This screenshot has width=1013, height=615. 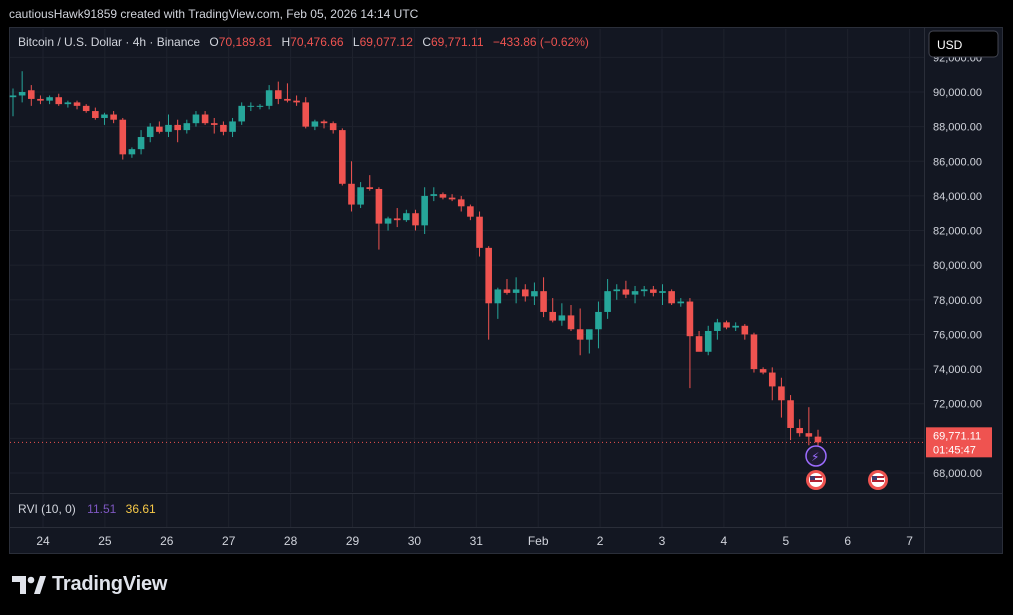 I want to click on earnings-icon: ⚡, so click(x=816, y=456).